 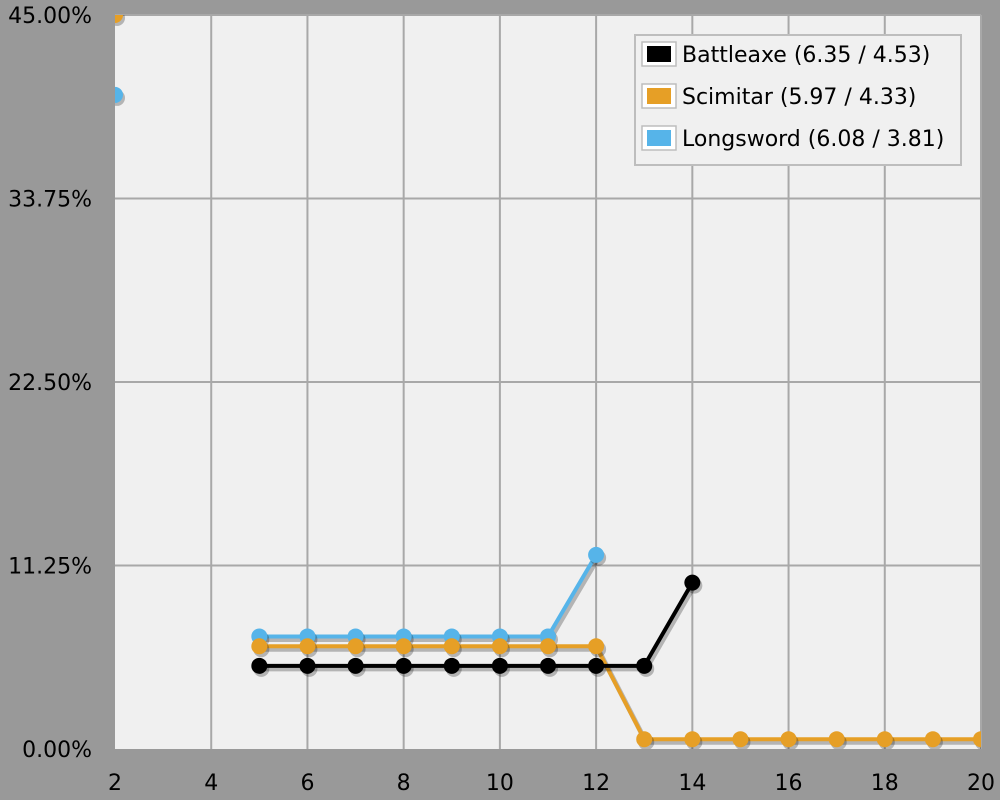 I want to click on x-tick-label: 12, so click(x=596, y=783).